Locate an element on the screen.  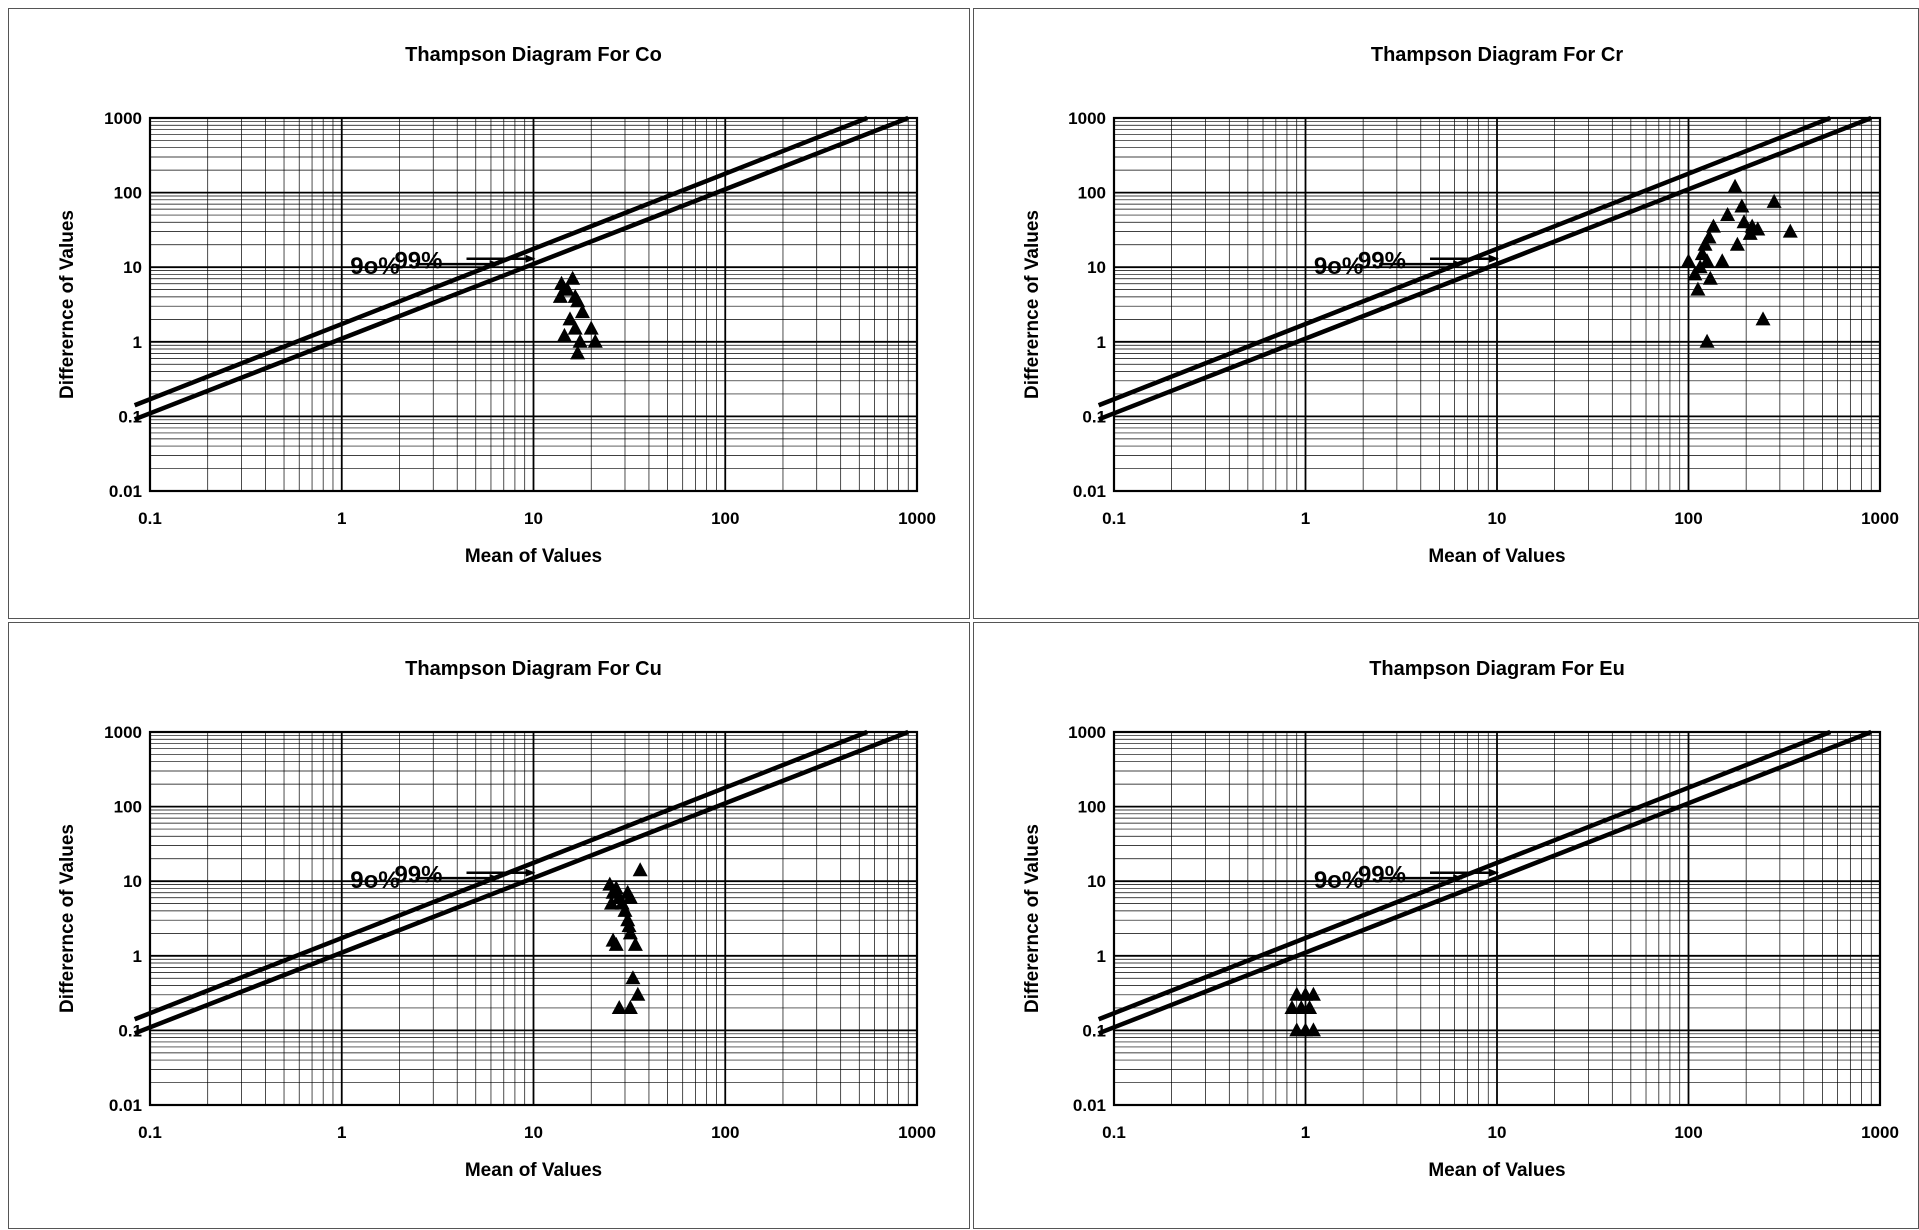
chart-title: Thampson Diagram For Cu is located at coordinates (533, 669).